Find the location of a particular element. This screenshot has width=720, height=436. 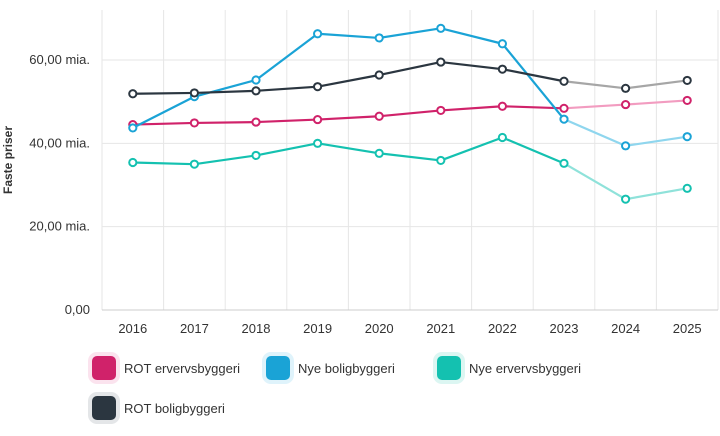

series-nye-ervervsbyggeri is located at coordinates (410, 168).